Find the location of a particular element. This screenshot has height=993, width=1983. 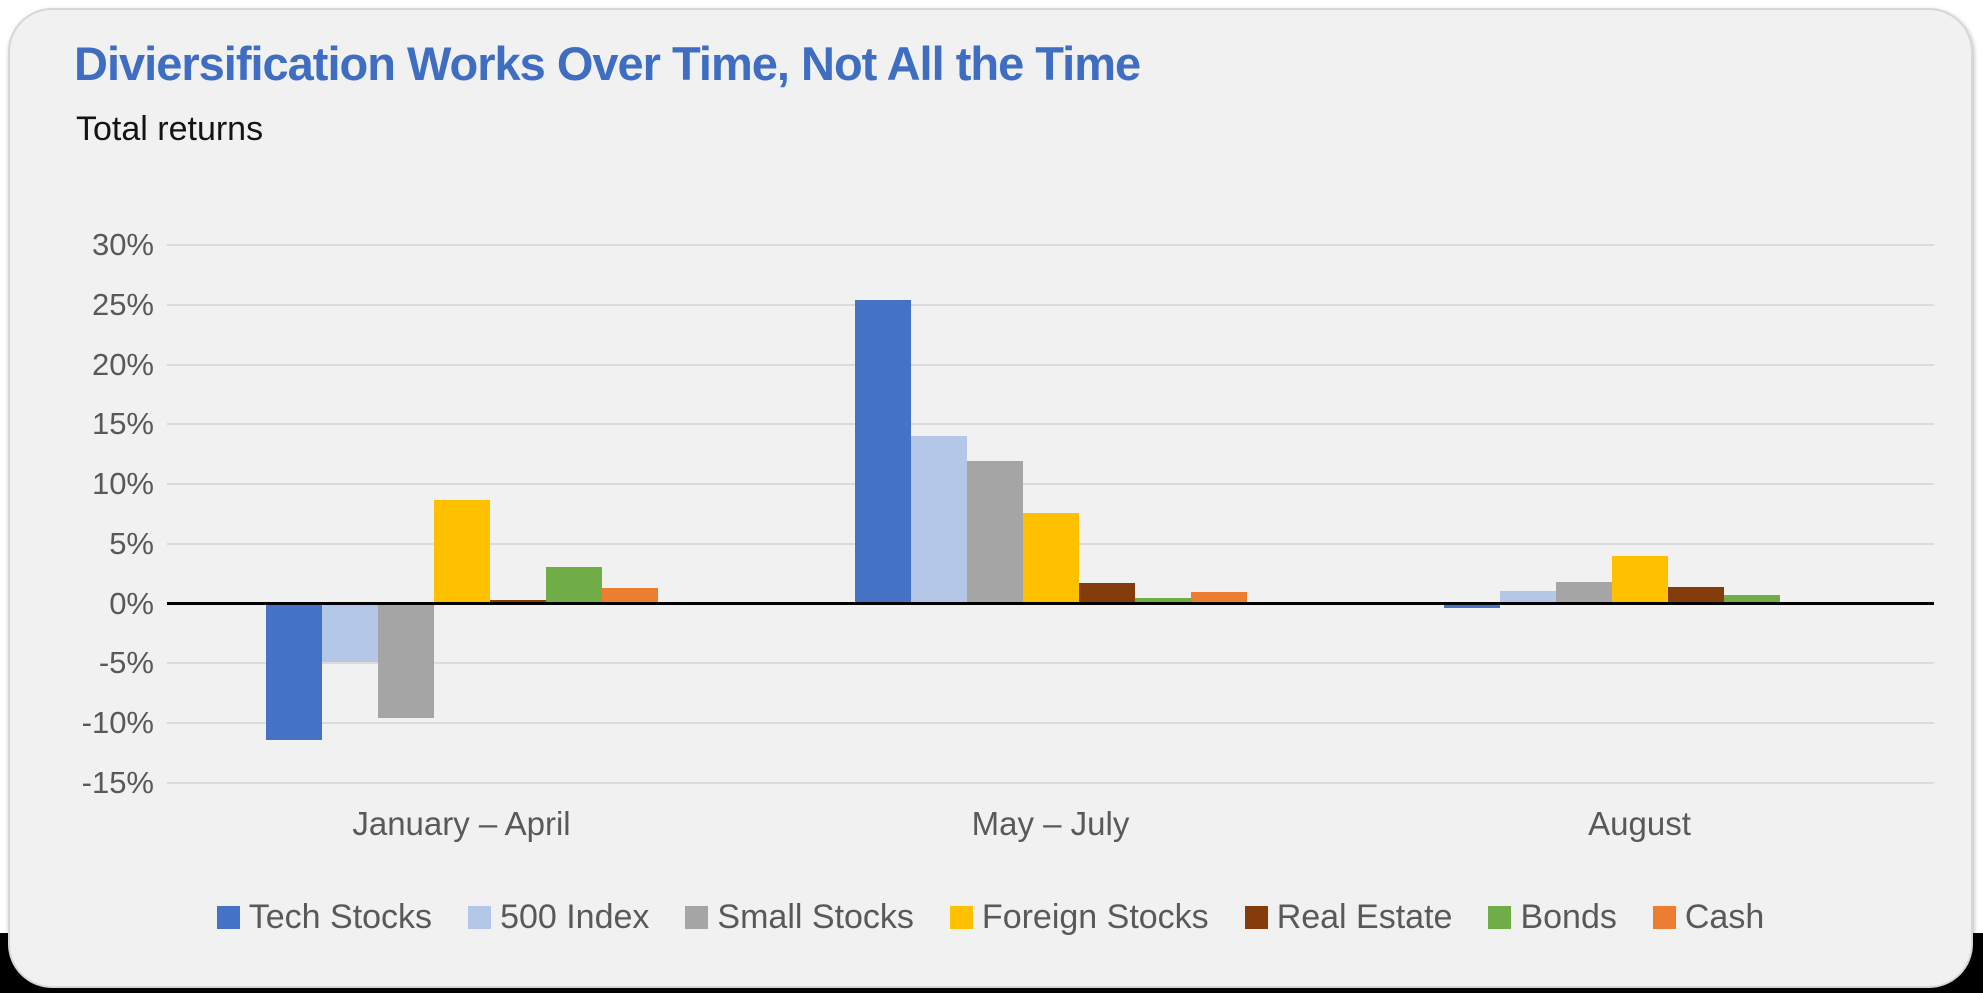

legend-item-500-index: 500 Index is located at coordinates (558, 917).